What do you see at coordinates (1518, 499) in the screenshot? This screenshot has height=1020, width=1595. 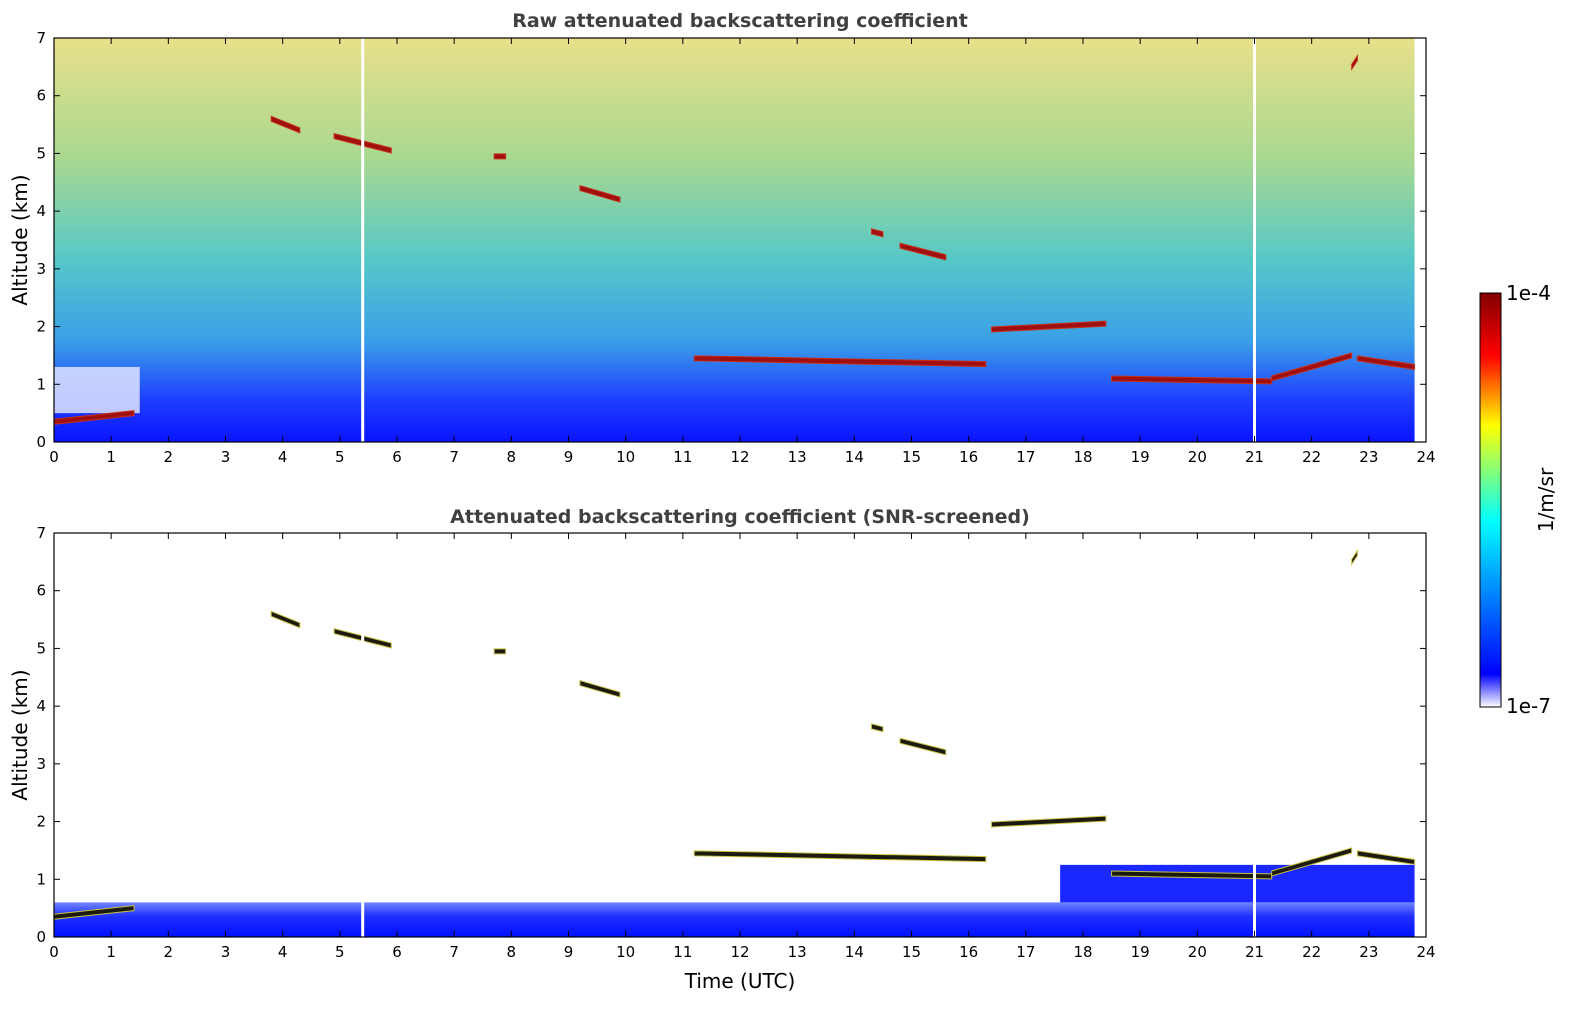 I see `colorbar: 1e-4 1e-7 1/m/sr` at bounding box center [1518, 499].